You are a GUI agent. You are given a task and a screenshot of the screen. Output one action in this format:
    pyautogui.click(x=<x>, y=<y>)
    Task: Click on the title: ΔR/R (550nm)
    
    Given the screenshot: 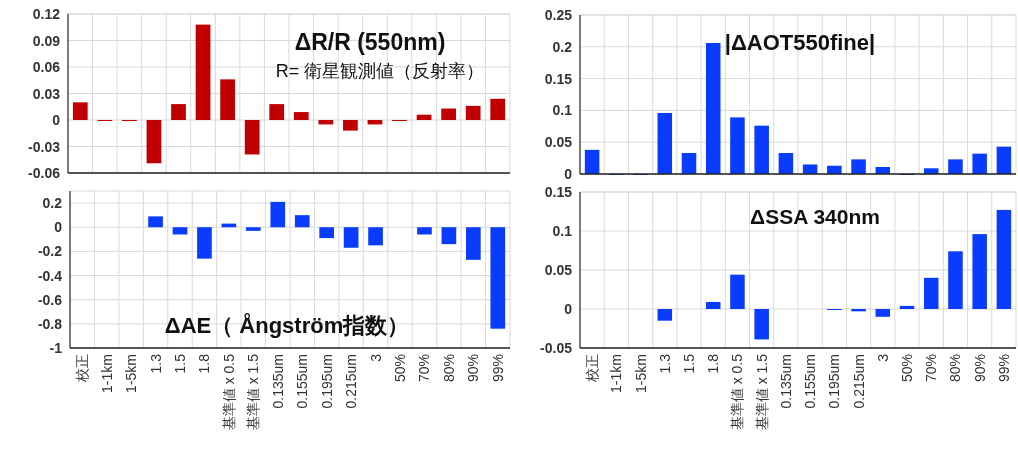 What is the action you would take?
    pyautogui.click(x=370, y=42)
    